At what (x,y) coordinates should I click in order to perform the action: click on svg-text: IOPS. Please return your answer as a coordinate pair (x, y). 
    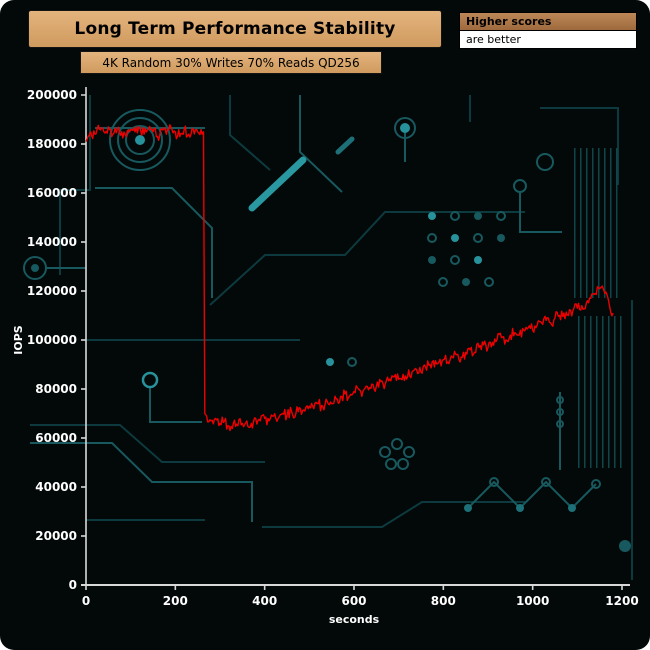
    Looking at the image, I should click on (18, 340).